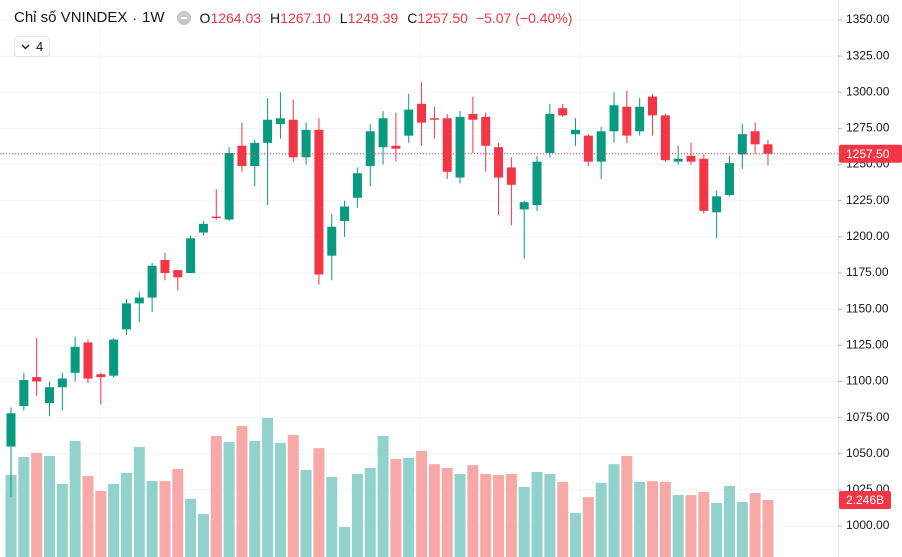 The image size is (902, 557). I want to click on volume-label: 2.246B, so click(865, 500).